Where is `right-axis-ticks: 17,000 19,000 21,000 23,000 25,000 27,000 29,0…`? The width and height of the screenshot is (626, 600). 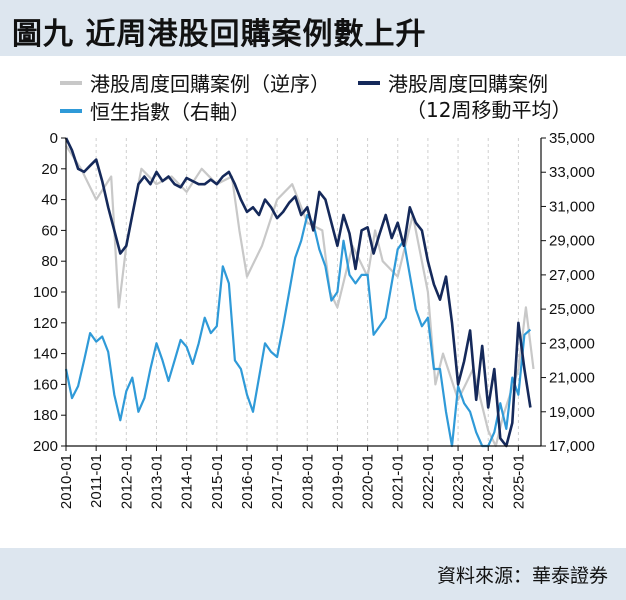
right-axis-ticks: 17,000 19,000 21,000 23,000 25,000 27,000 29,0… is located at coordinates (568, 292).